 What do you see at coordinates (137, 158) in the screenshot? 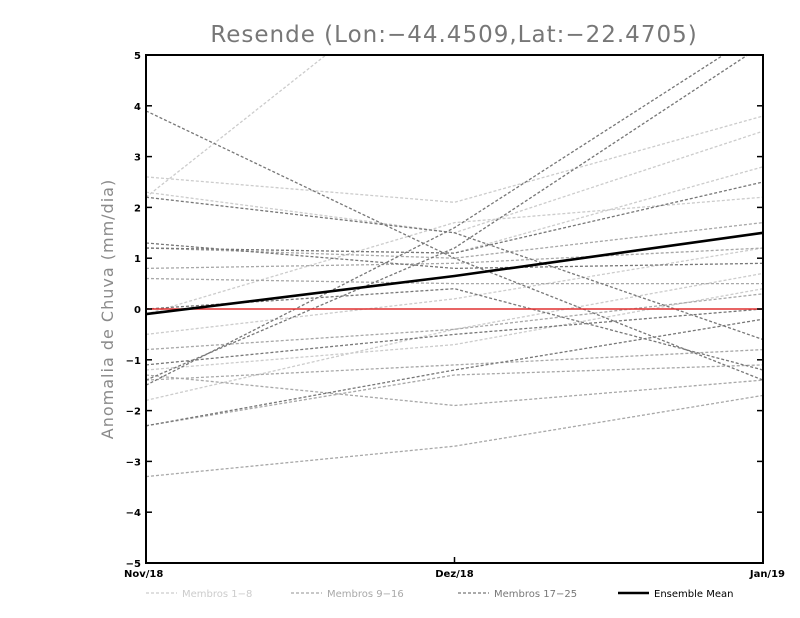
I see `y-tick-label: 3` at bounding box center [137, 158].